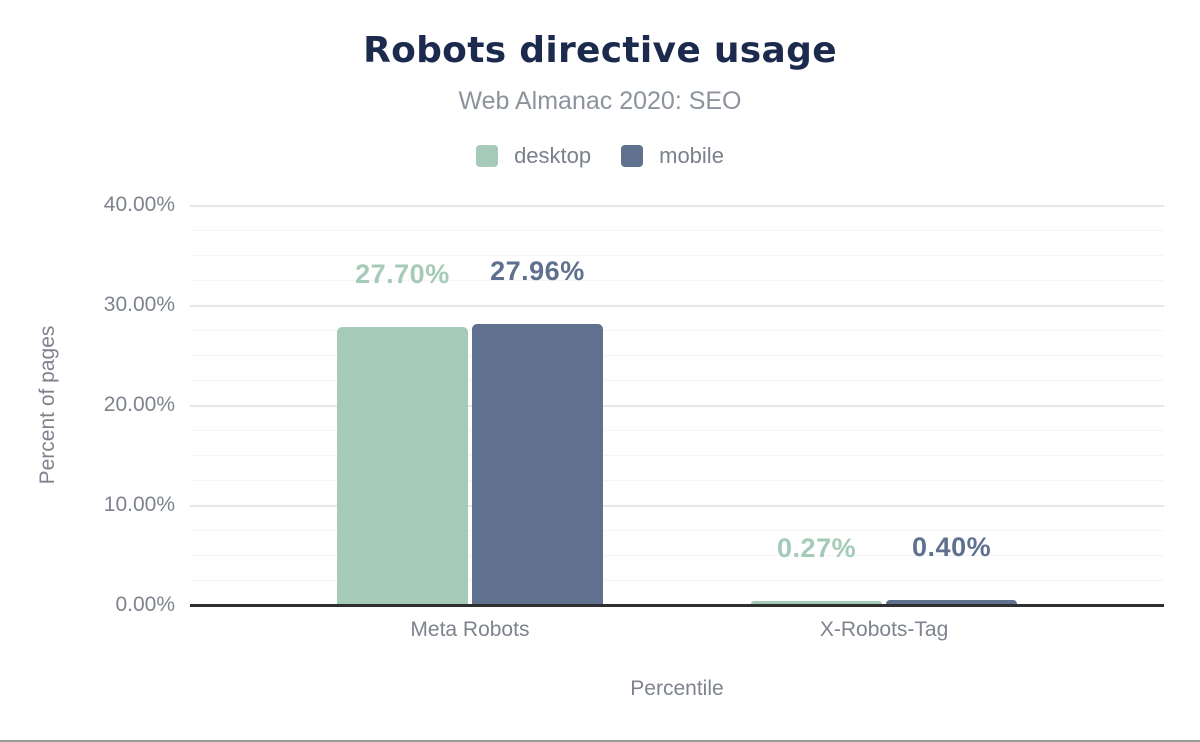  What do you see at coordinates (487, 156) in the screenshot?
I see `legend-swatch-desktop` at bounding box center [487, 156].